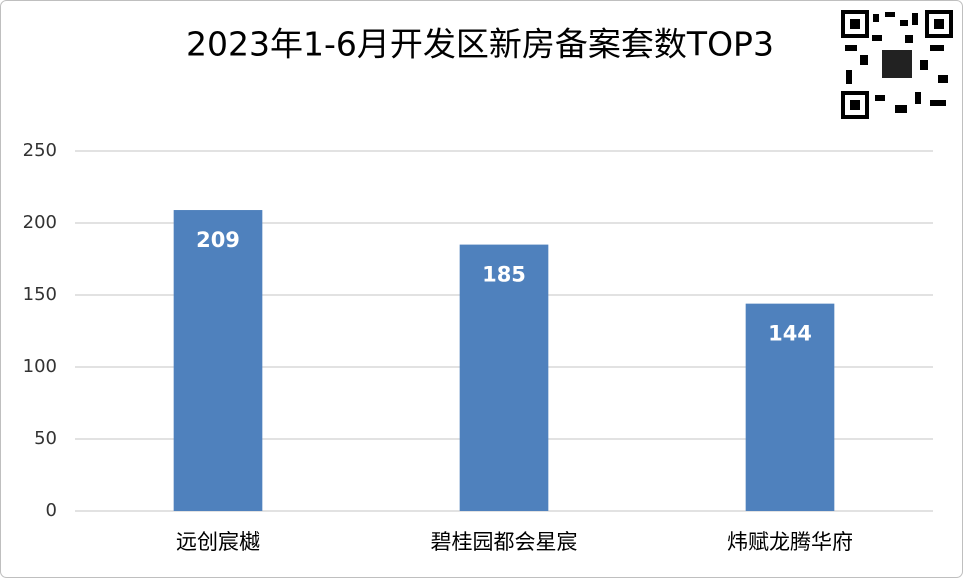 The height and width of the screenshot is (578, 963). I want to click on value-label: 144, so click(790, 334).